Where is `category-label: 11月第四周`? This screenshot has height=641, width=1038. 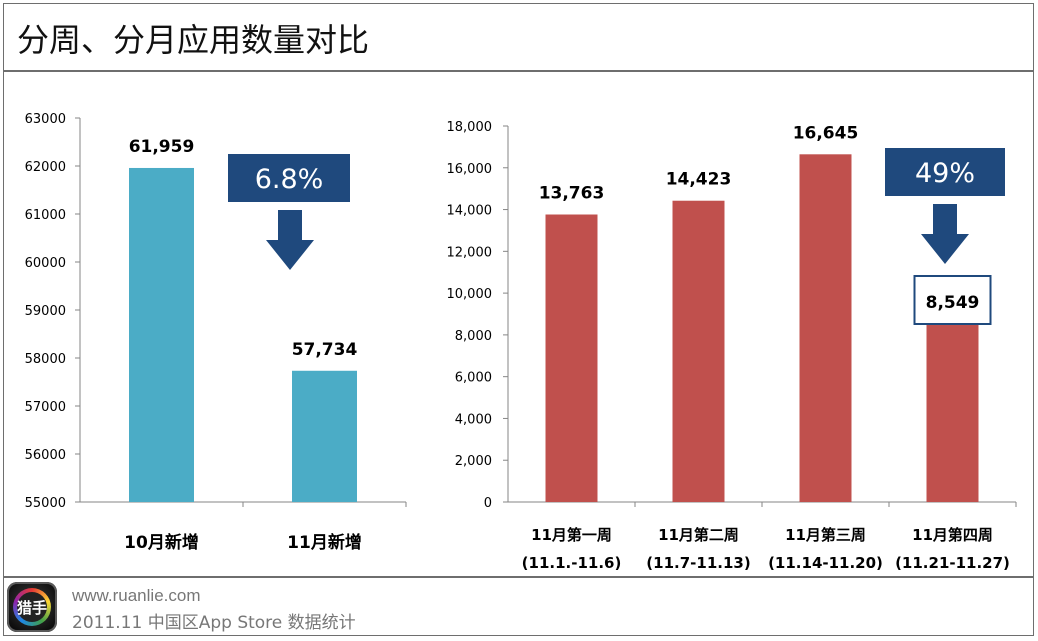
category-label: 11月第四周 is located at coordinates (952, 535).